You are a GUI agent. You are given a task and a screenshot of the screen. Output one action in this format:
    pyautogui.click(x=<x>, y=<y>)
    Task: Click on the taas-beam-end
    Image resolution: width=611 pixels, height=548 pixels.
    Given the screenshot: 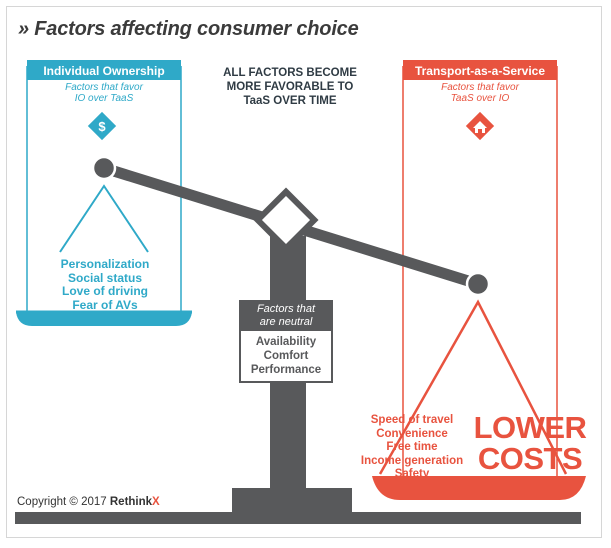 What is the action you would take?
    pyautogui.click(x=478, y=284)
    